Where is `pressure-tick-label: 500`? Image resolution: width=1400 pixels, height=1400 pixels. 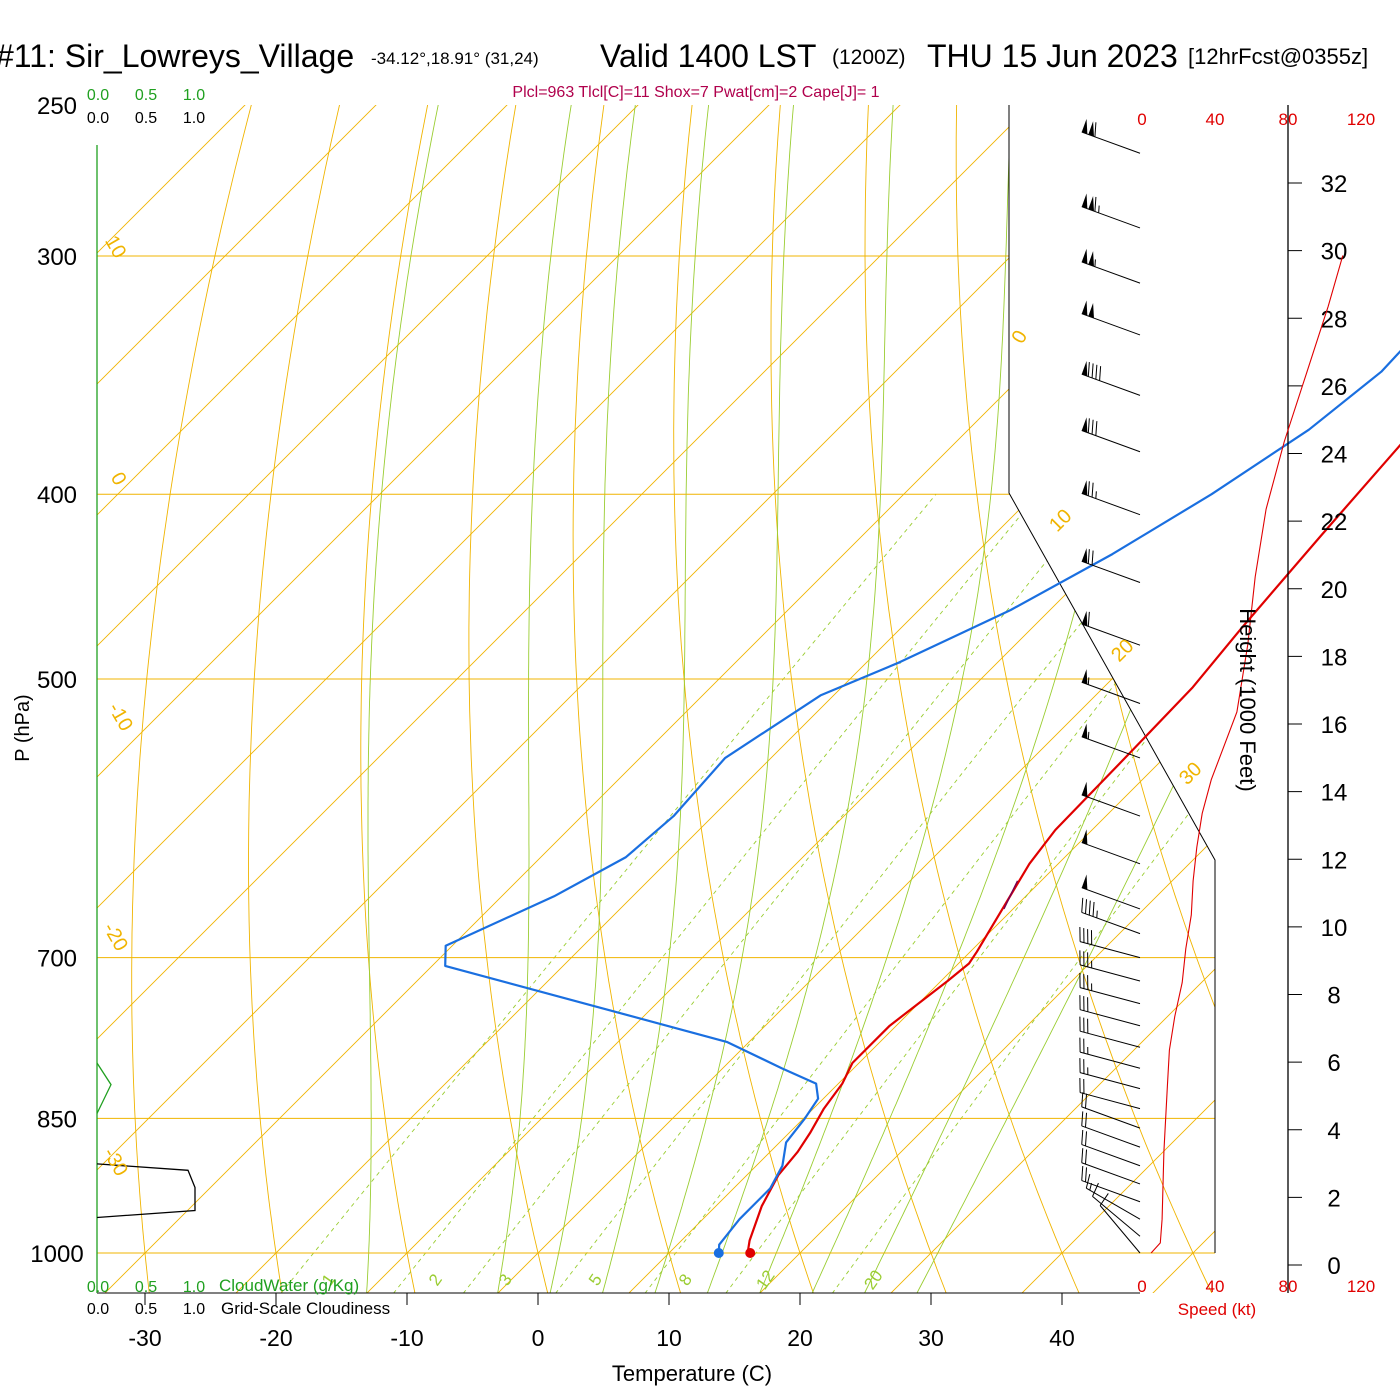
pressure-tick-label: 500 is located at coordinates (57, 680).